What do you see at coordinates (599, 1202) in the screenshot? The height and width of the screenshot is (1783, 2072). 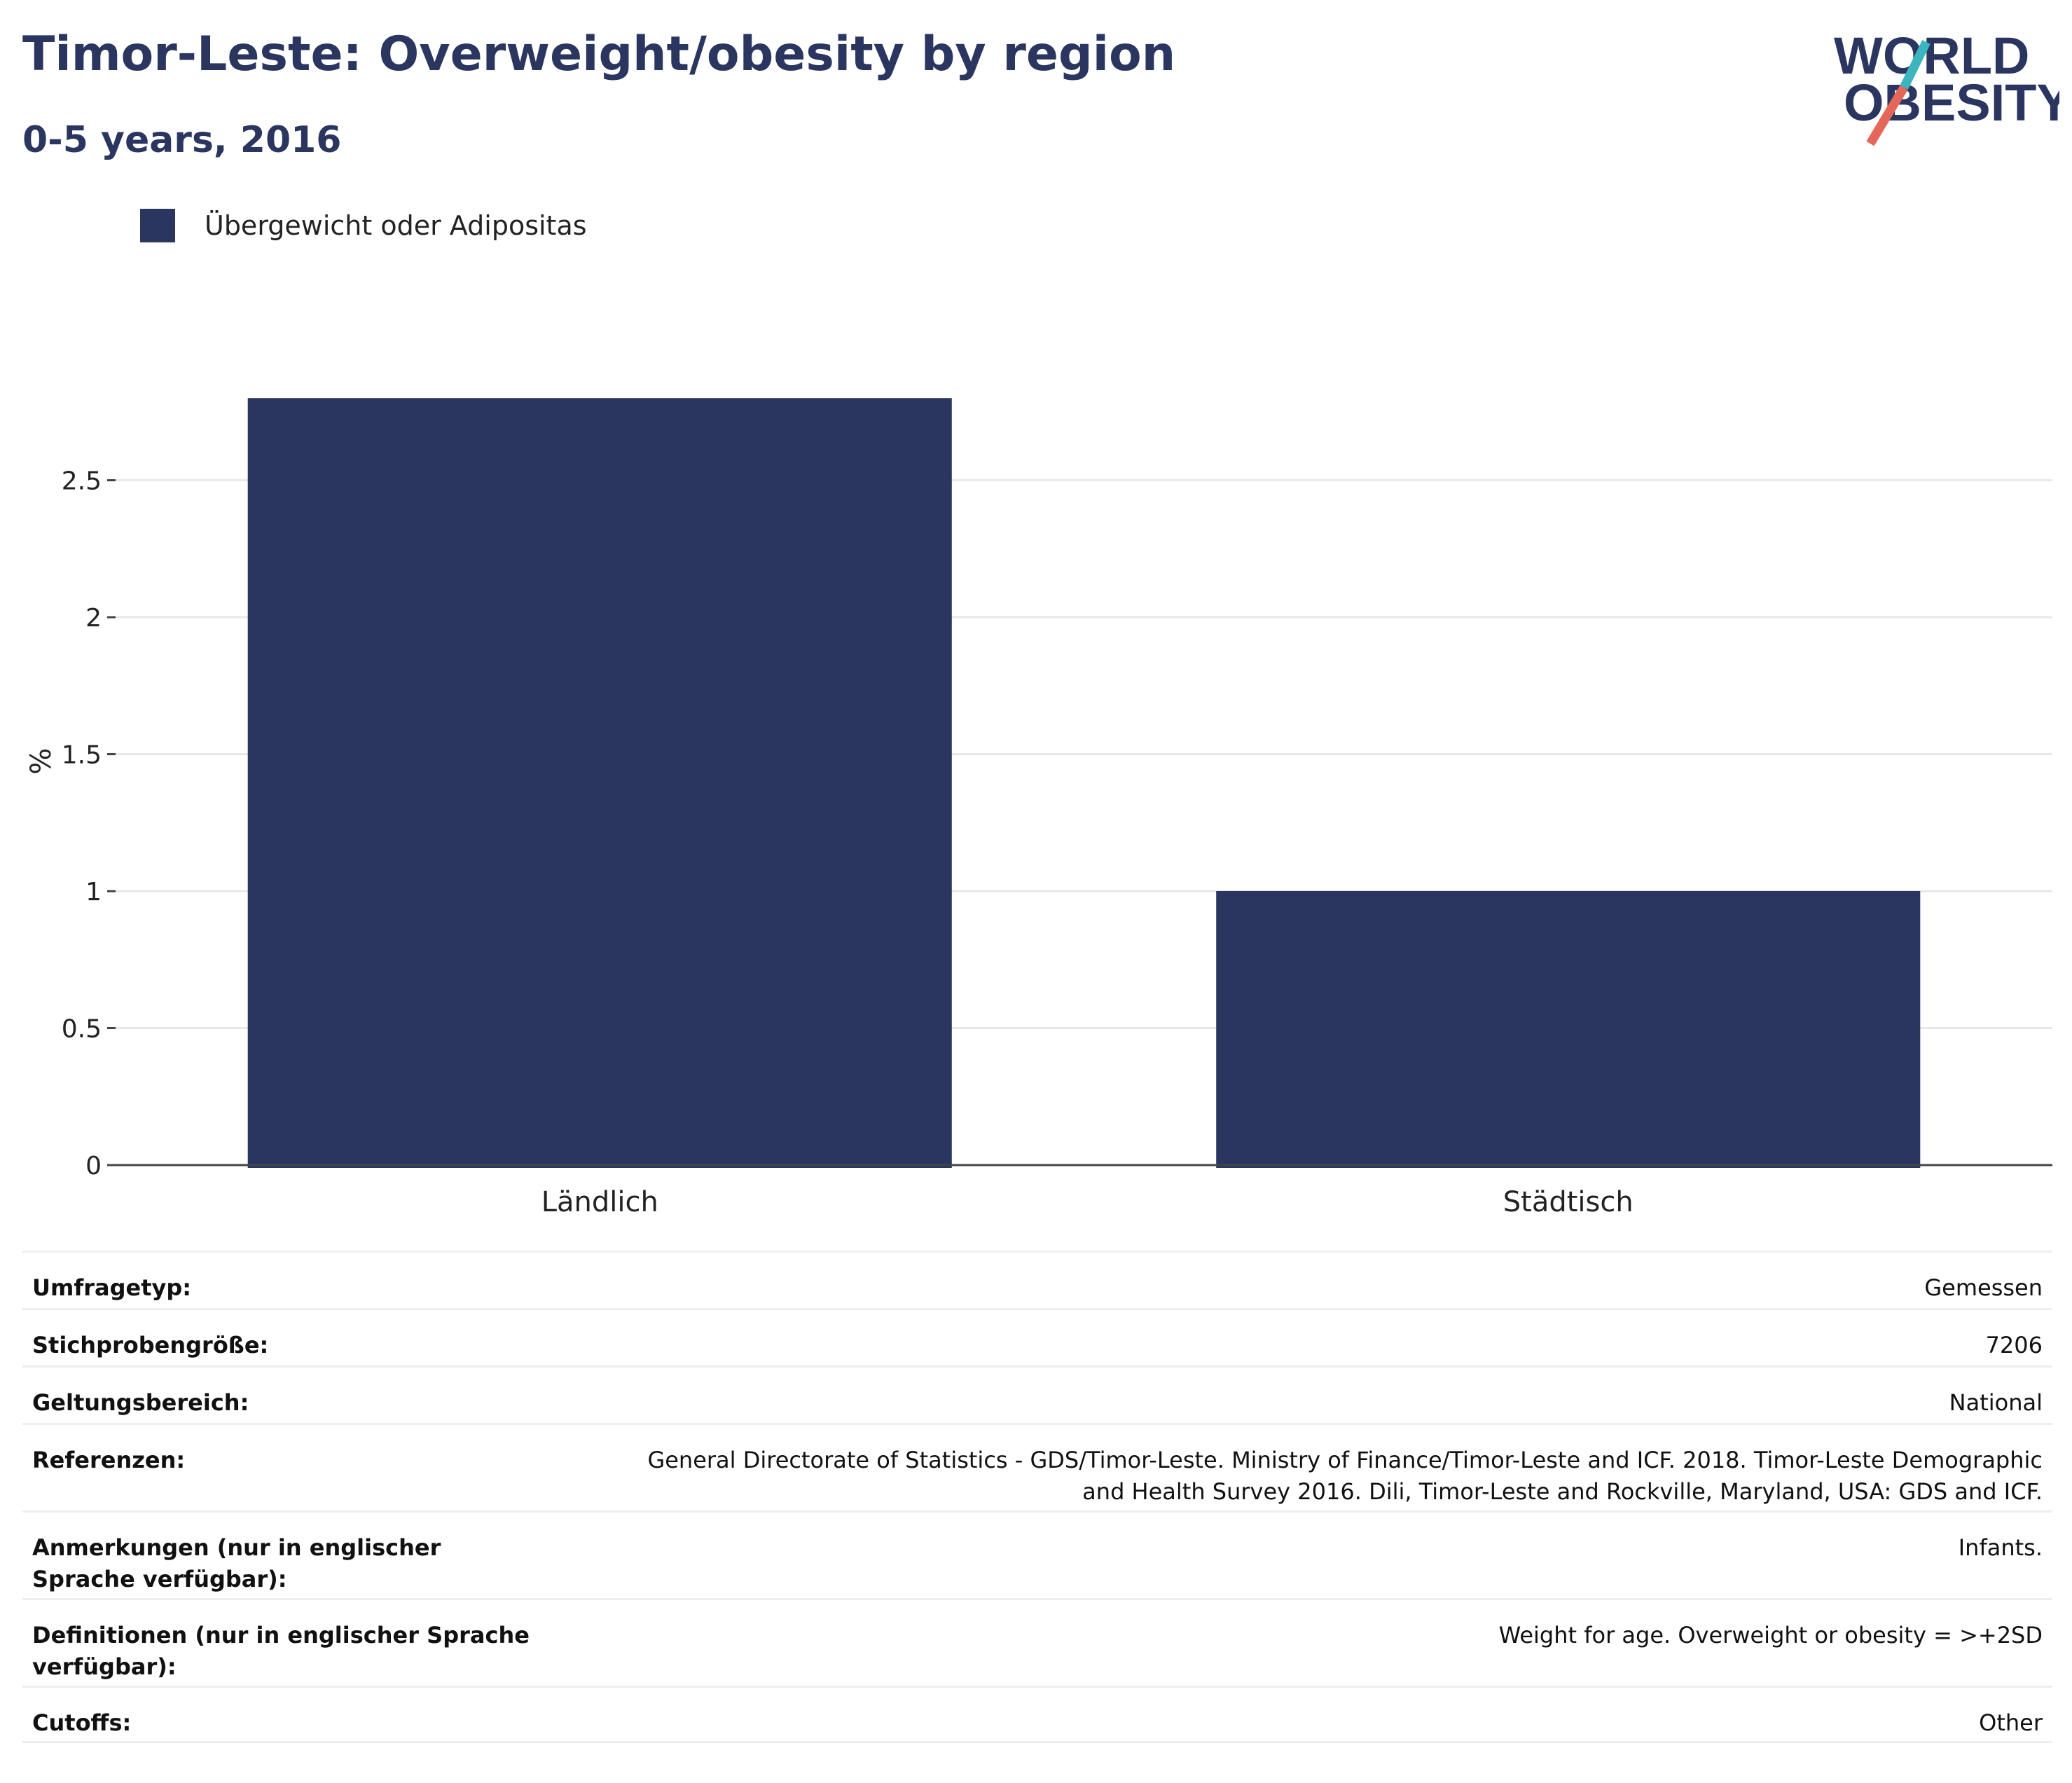 I see `x-category-label: Ländlich` at bounding box center [599, 1202].